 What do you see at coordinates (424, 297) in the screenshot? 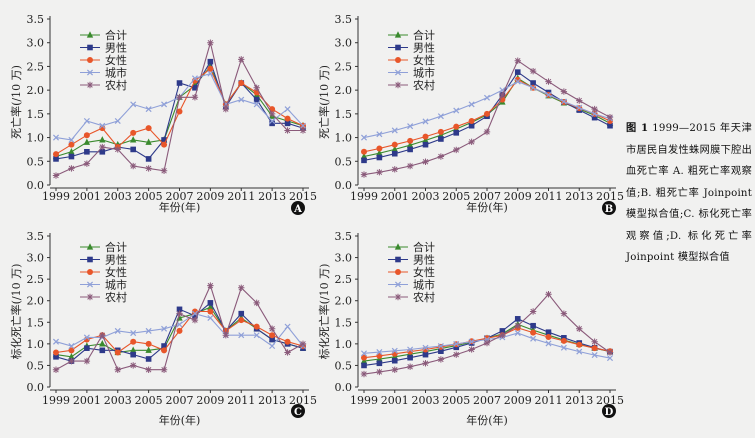
I see `legend-label: 农村` at bounding box center [424, 297].